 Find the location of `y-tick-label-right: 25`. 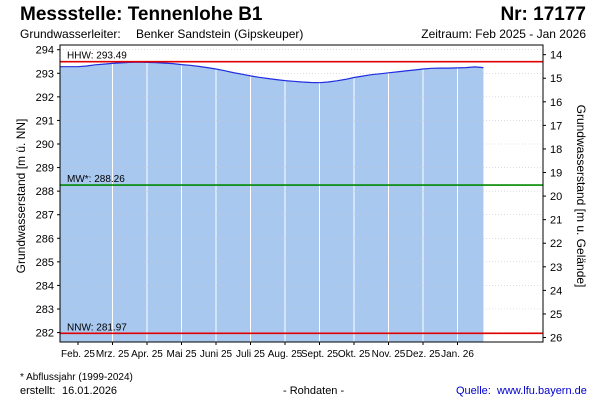

y-tick-label-right: 25 is located at coordinates (556, 315).